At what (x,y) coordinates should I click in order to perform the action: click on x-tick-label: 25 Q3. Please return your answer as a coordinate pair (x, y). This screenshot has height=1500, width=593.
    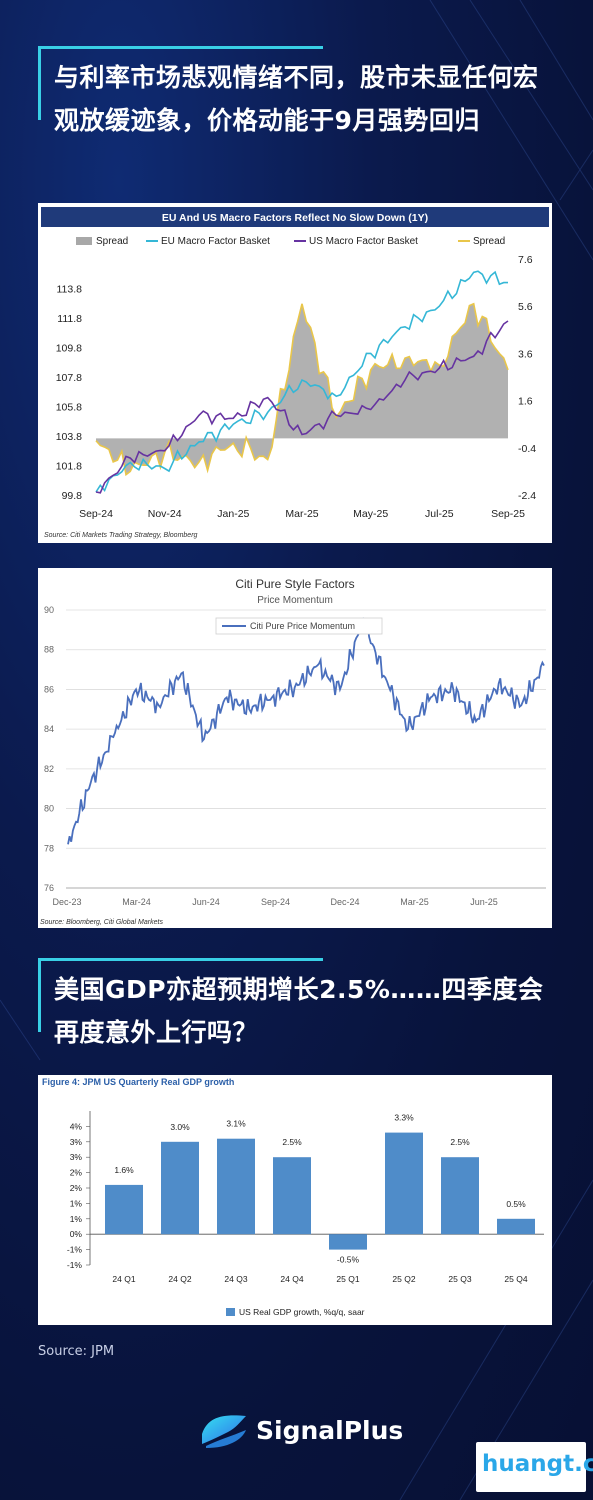
    Looking at the image, I should click on (459, 1279).